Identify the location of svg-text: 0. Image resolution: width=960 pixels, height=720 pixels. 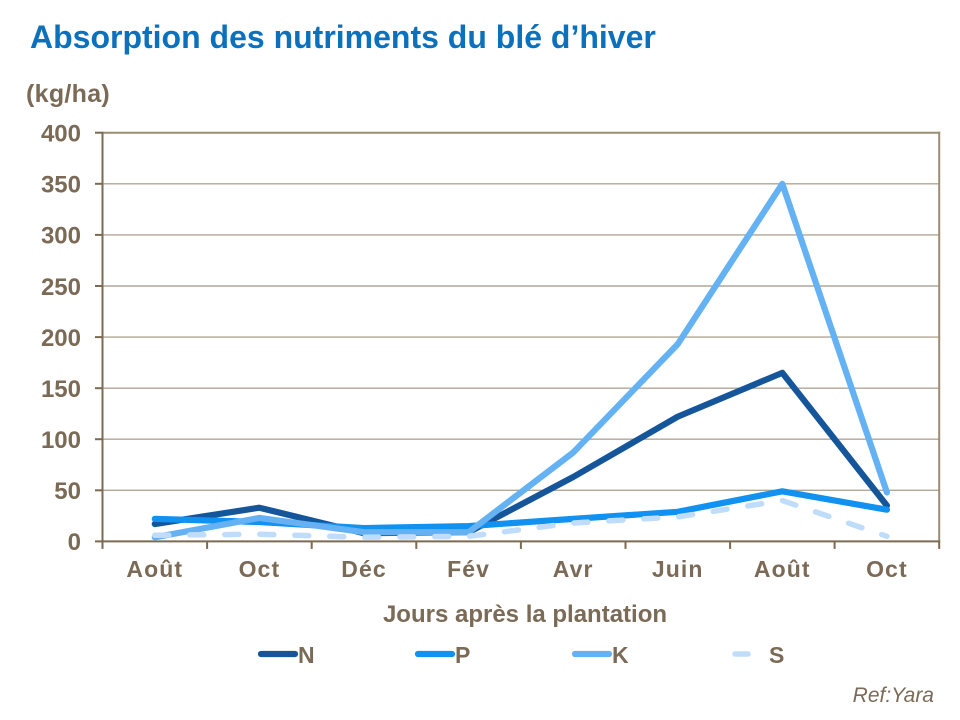
(74, 542).